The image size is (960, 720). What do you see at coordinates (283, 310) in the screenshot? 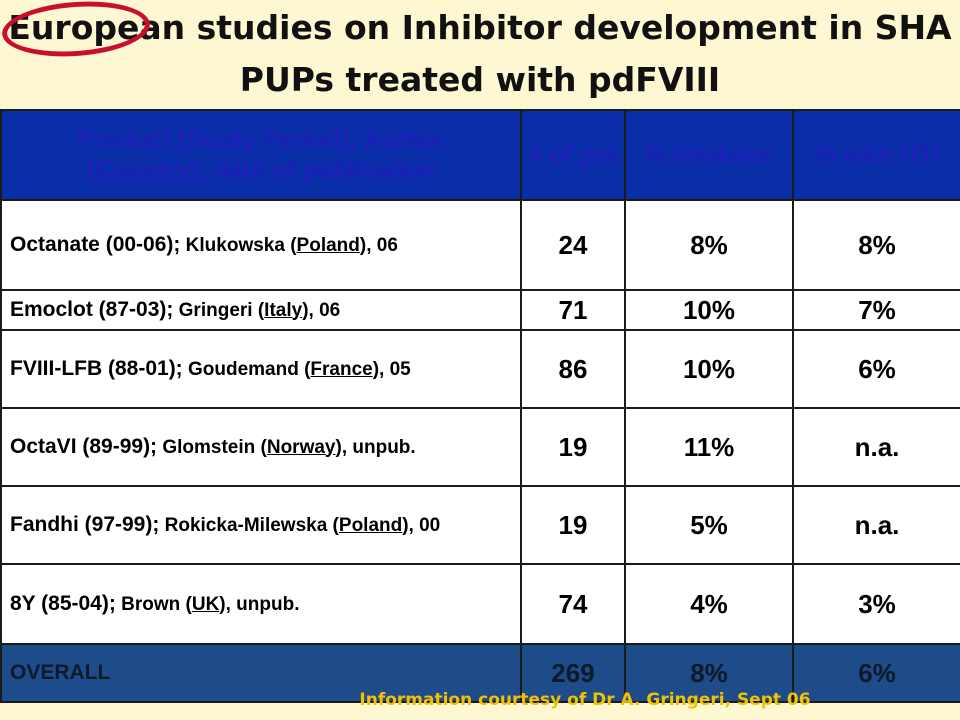
I see `row-country: Italy` at bounding box center [283, 310].